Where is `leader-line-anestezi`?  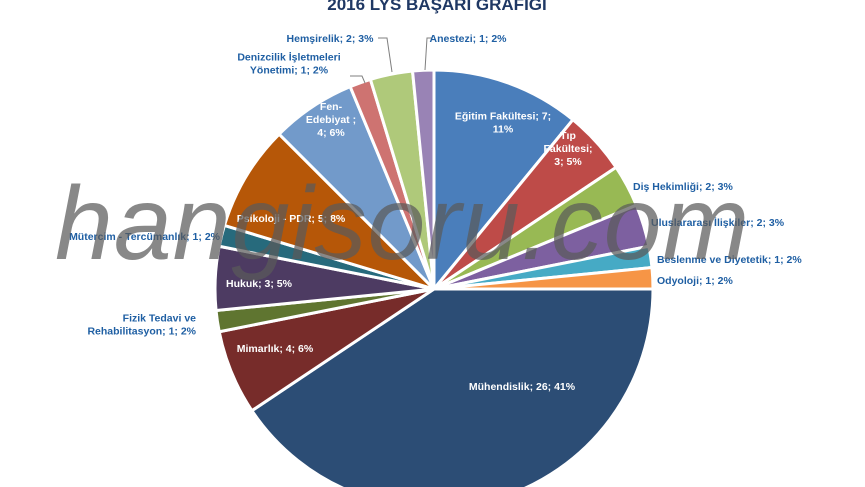 leader-line-anestezi is located at coordinates (428, 54).